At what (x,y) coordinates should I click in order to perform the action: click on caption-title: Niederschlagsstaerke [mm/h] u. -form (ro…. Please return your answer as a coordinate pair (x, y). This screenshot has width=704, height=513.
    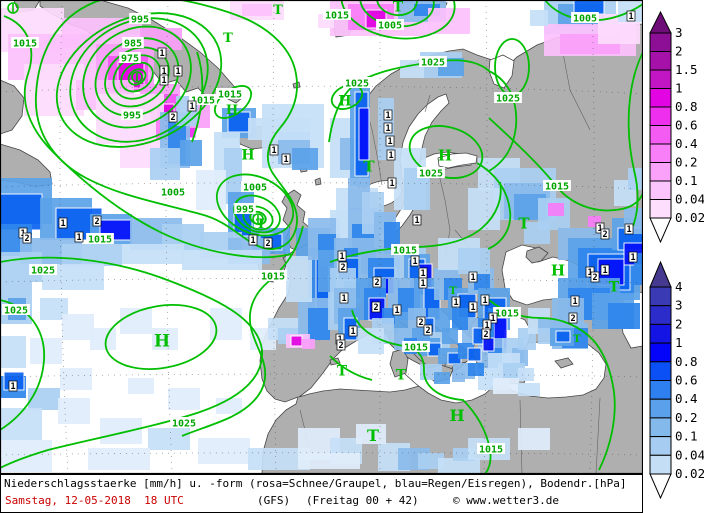
    Looking at the image, I should click on (315, 483).